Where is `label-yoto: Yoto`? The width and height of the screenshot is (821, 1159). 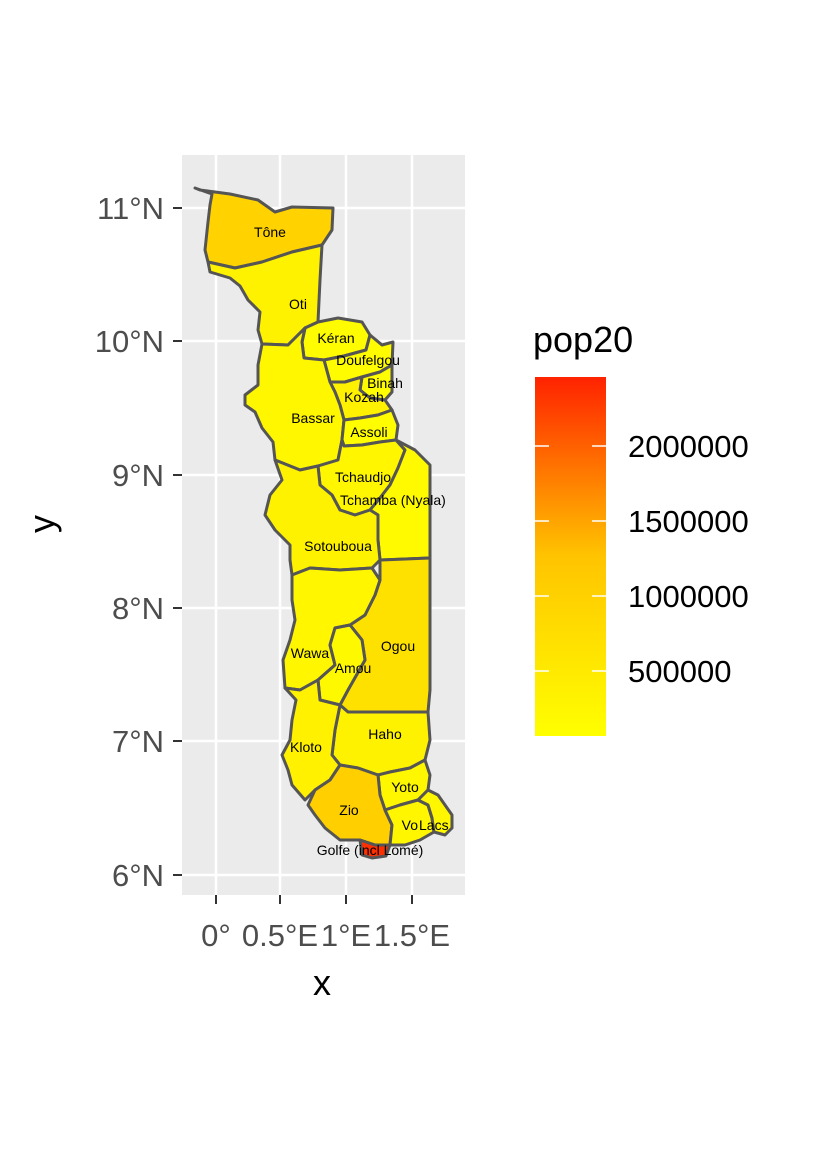
label-yoto: Yoto is located at coordinates (405, 787).